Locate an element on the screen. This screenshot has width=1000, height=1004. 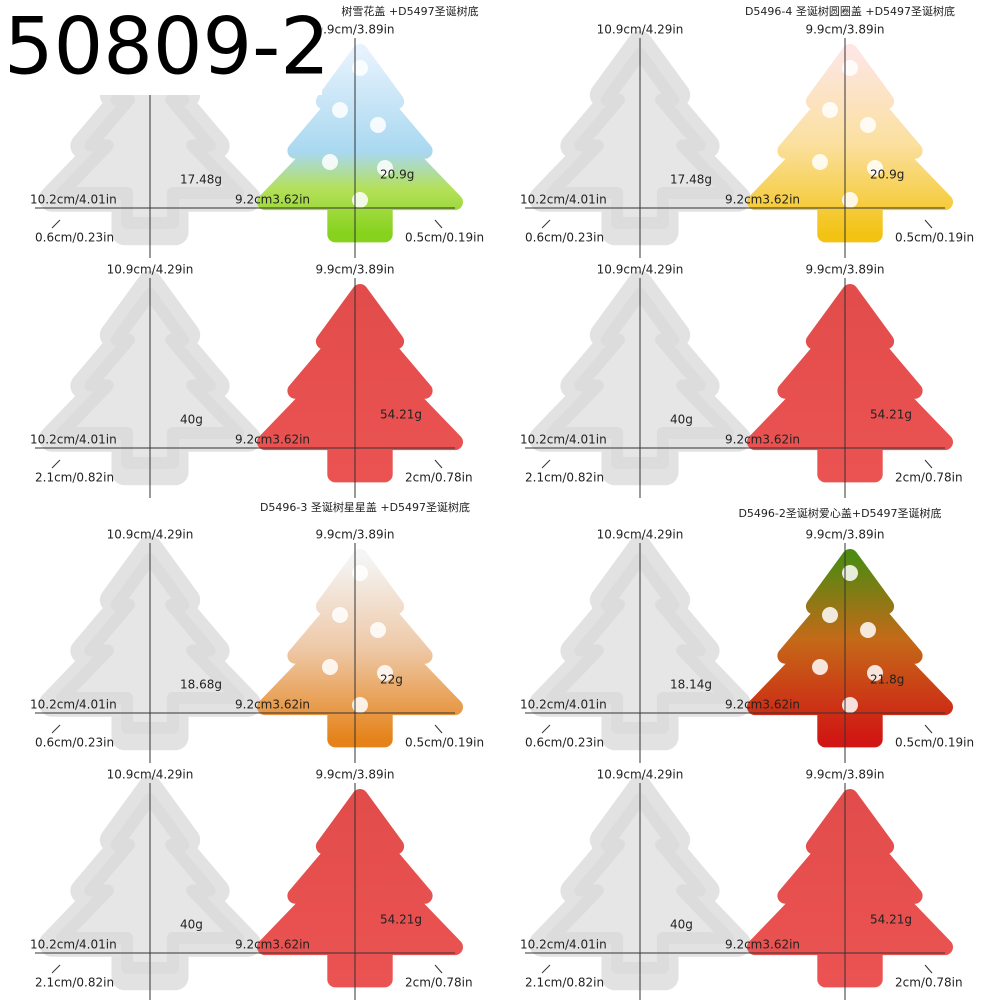
product-code: 50809-2 is located at coordinates (167, 47).